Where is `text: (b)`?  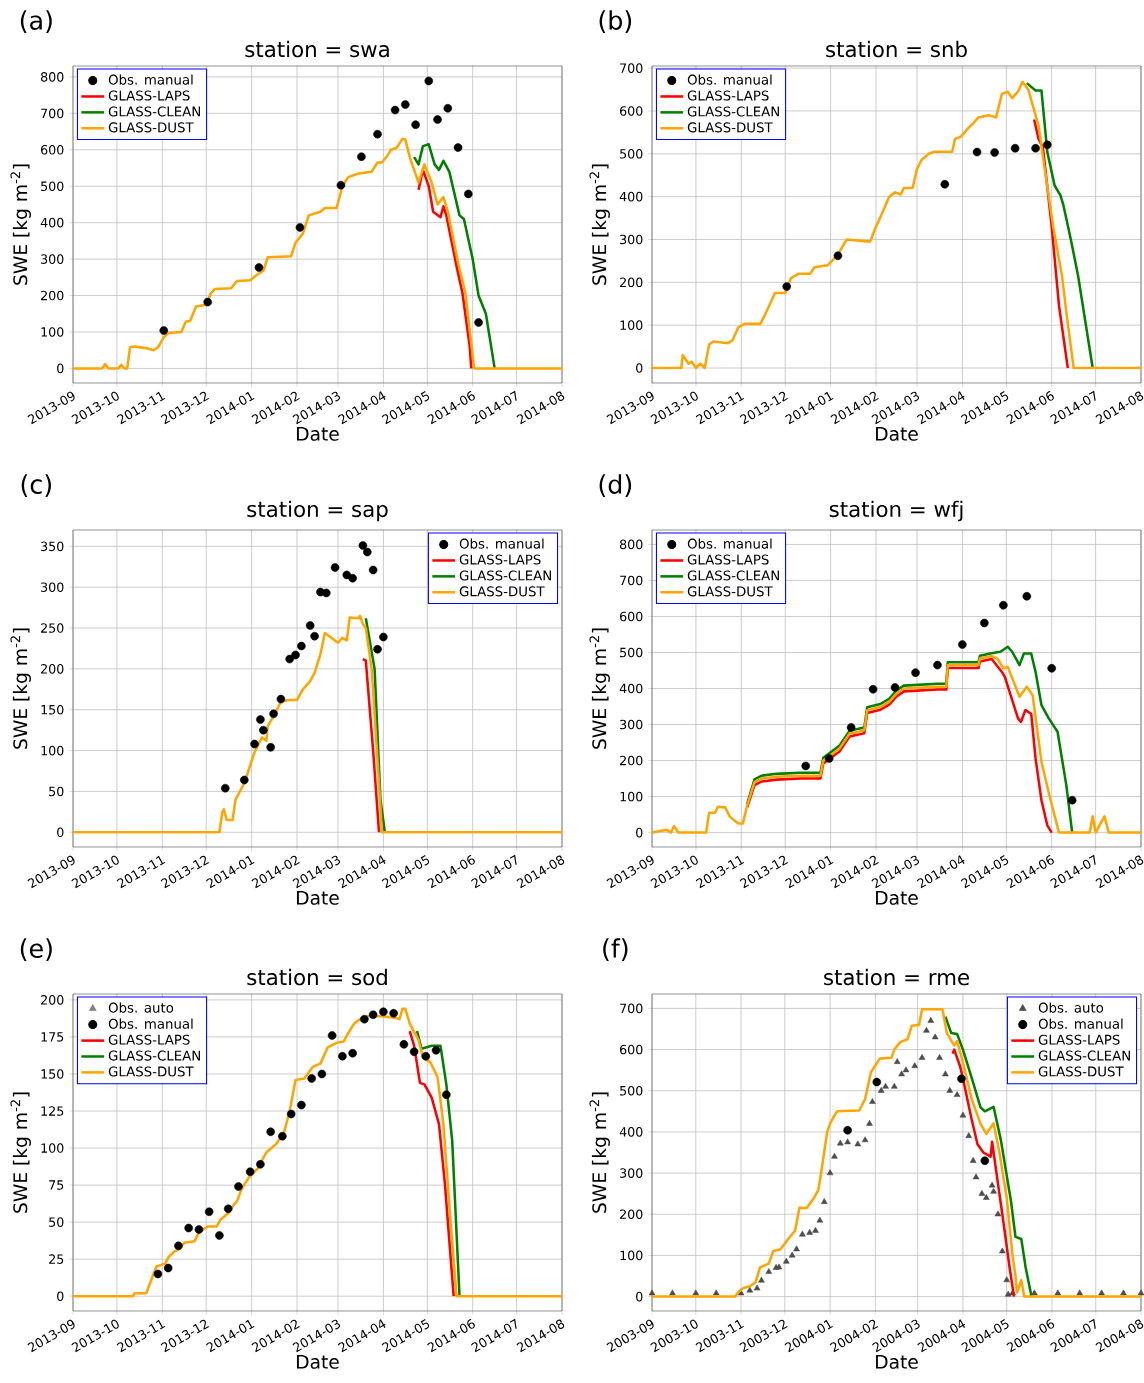
text: (b) is located at coordinates (615, 21).